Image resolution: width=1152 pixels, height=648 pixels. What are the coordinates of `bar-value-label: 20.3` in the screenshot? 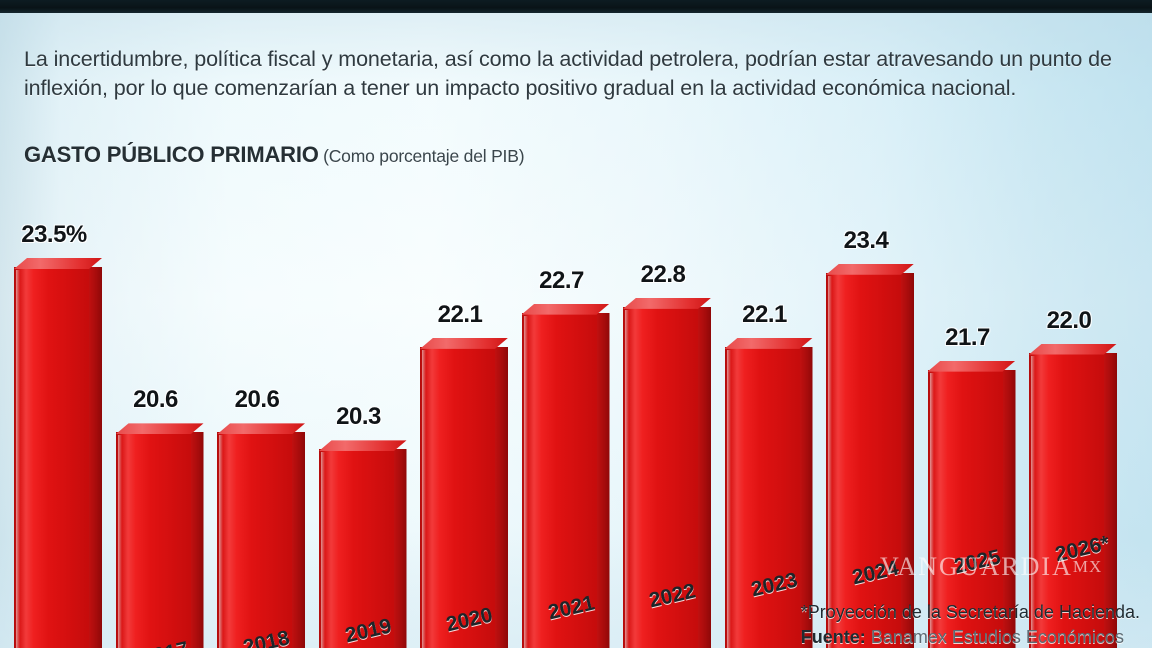 It's located at (358, 417).